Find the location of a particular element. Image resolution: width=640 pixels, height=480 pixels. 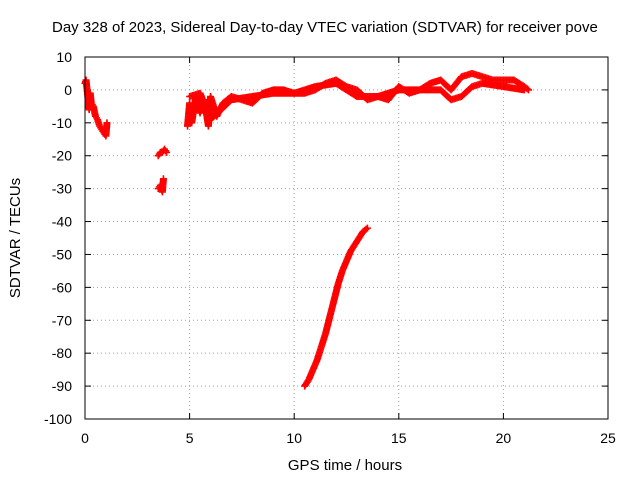

x-tick-label: 0 is located at coordinates (85, 438).